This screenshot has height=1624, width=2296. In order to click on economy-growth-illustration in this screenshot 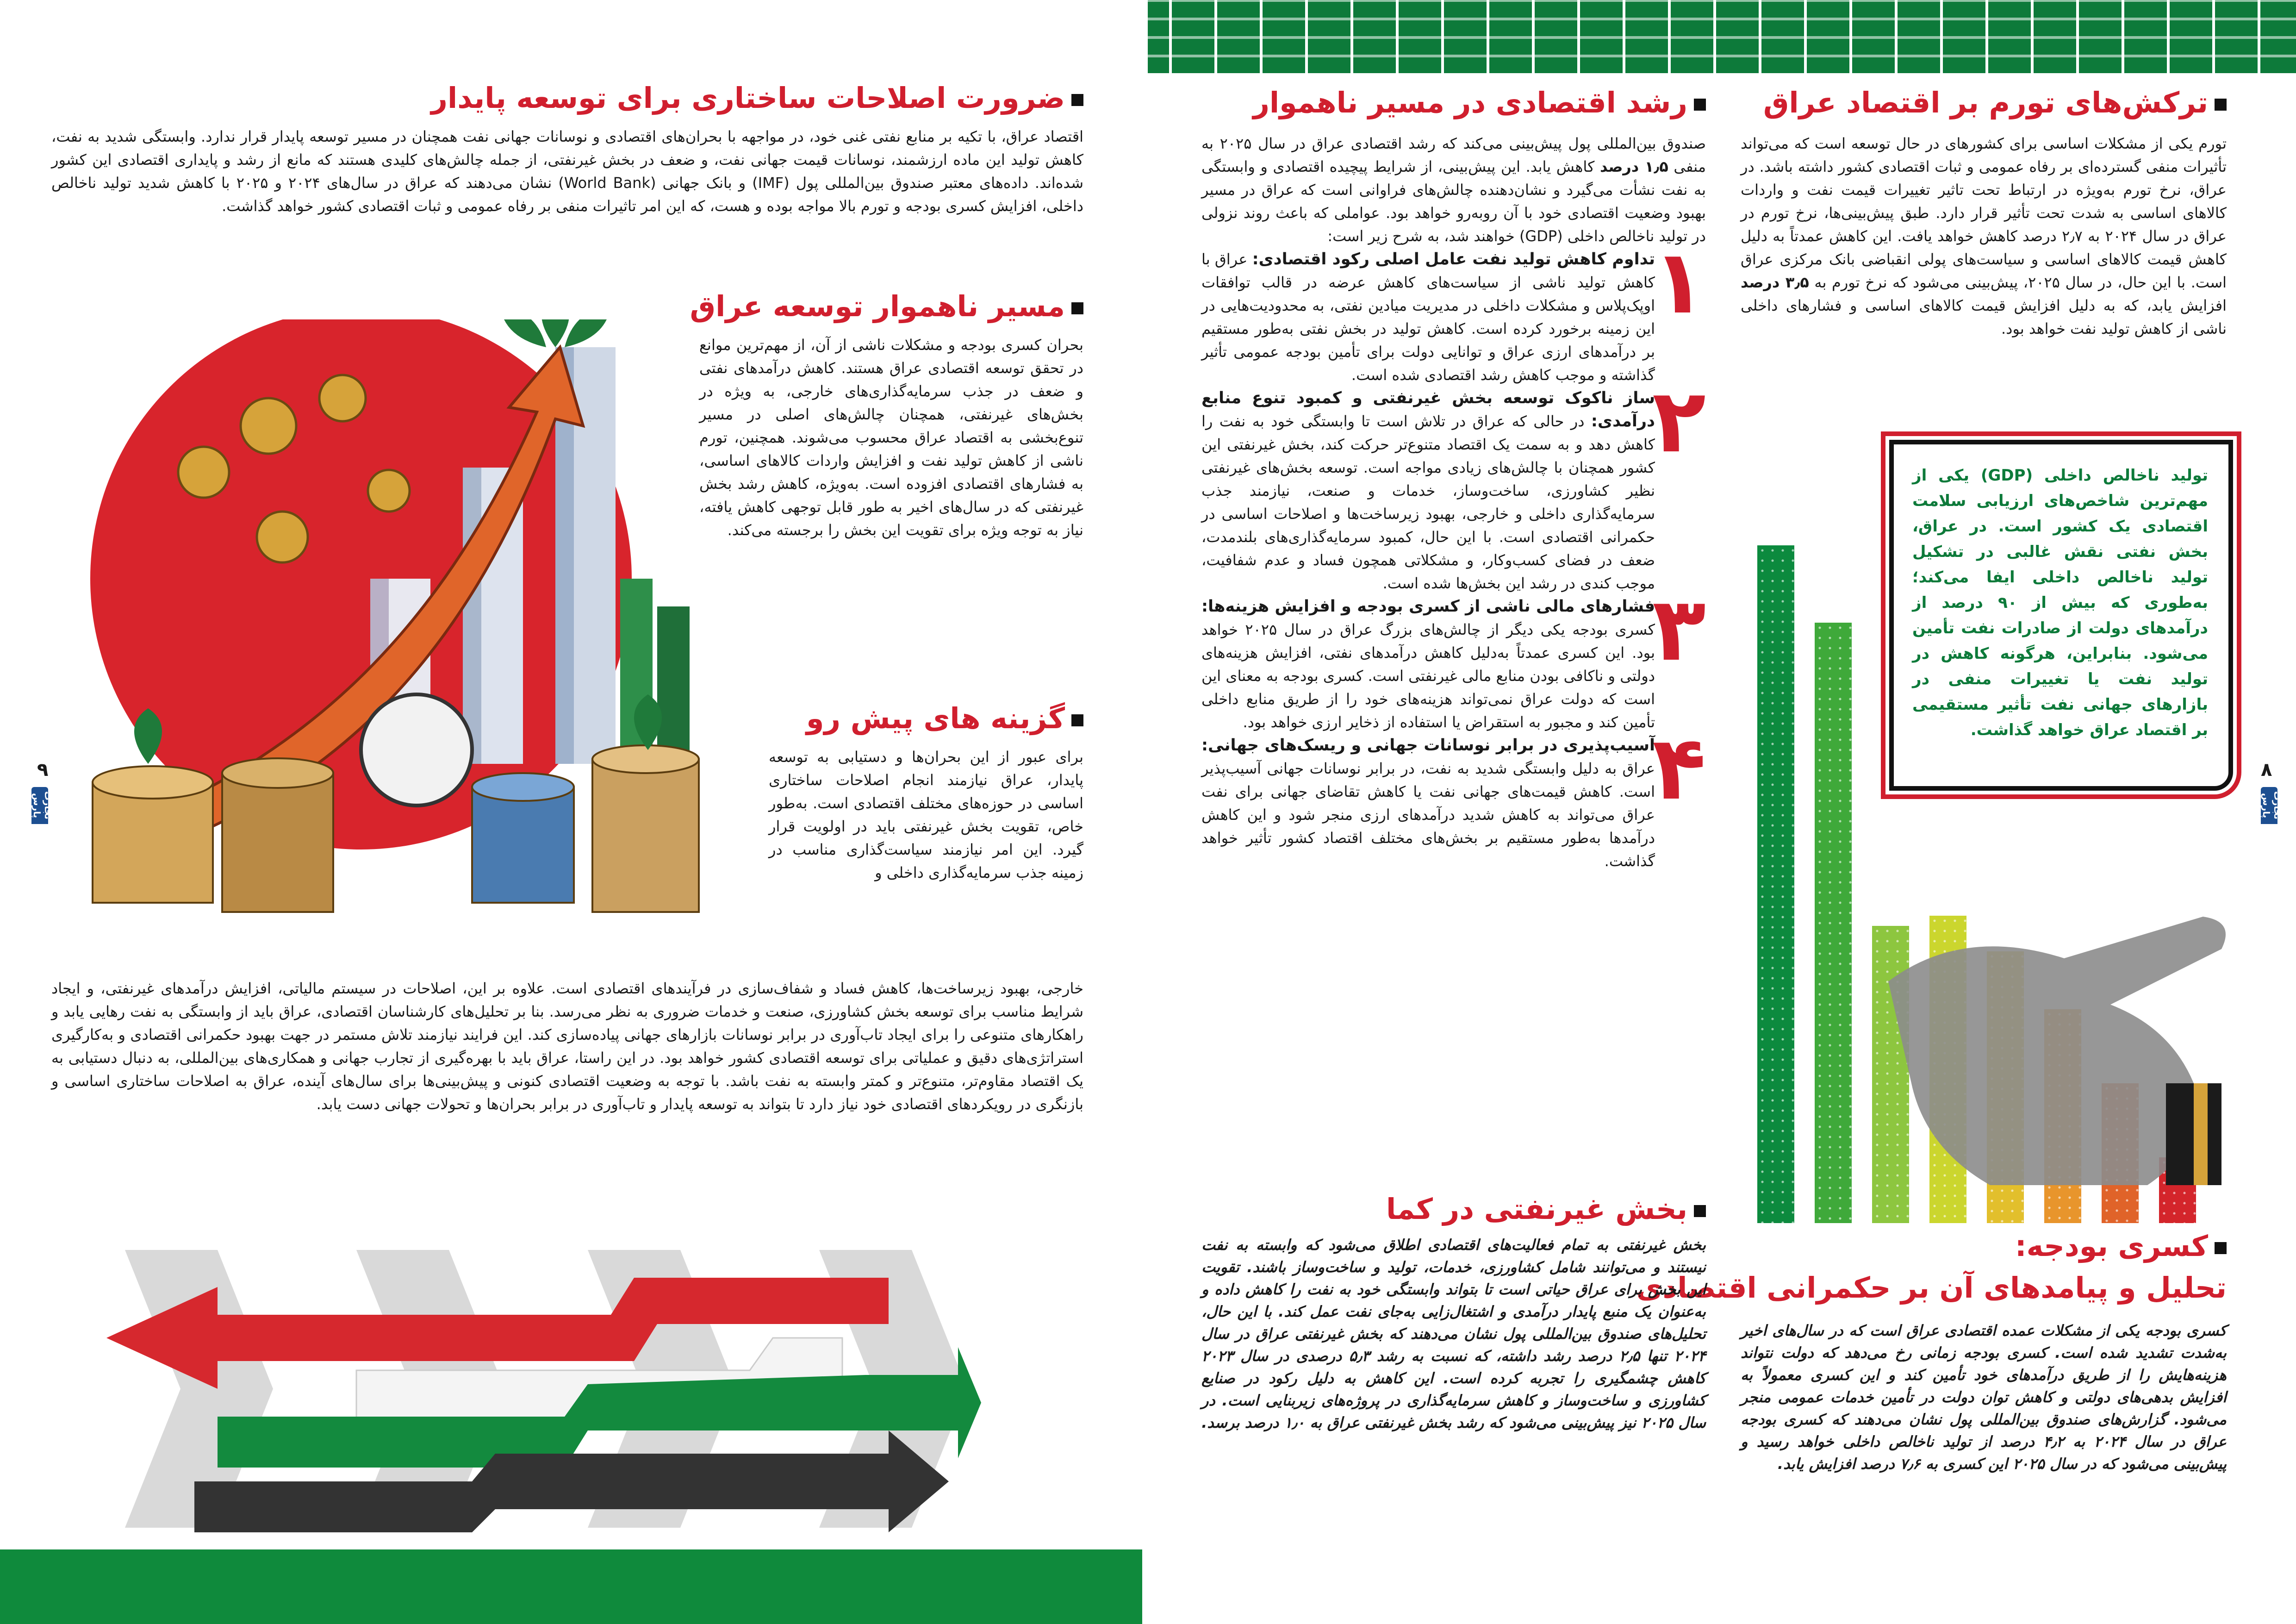, I will do `click(395, 616)`.